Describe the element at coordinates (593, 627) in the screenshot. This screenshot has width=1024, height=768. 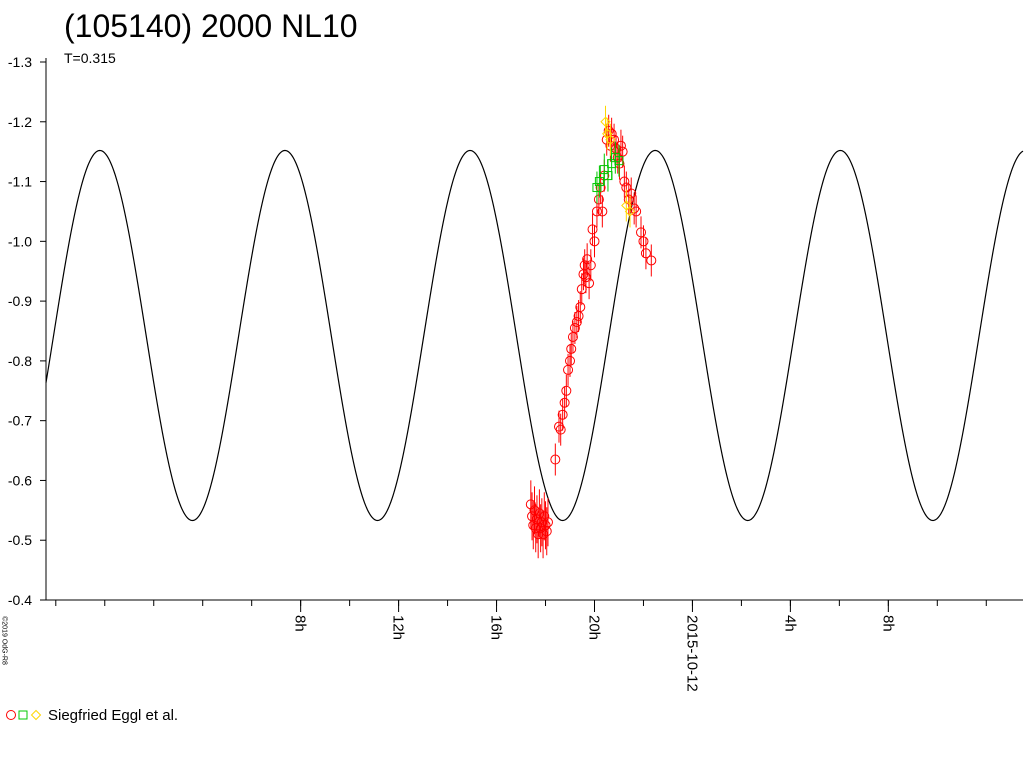
I see `x-tick-label: 20h` at that location.